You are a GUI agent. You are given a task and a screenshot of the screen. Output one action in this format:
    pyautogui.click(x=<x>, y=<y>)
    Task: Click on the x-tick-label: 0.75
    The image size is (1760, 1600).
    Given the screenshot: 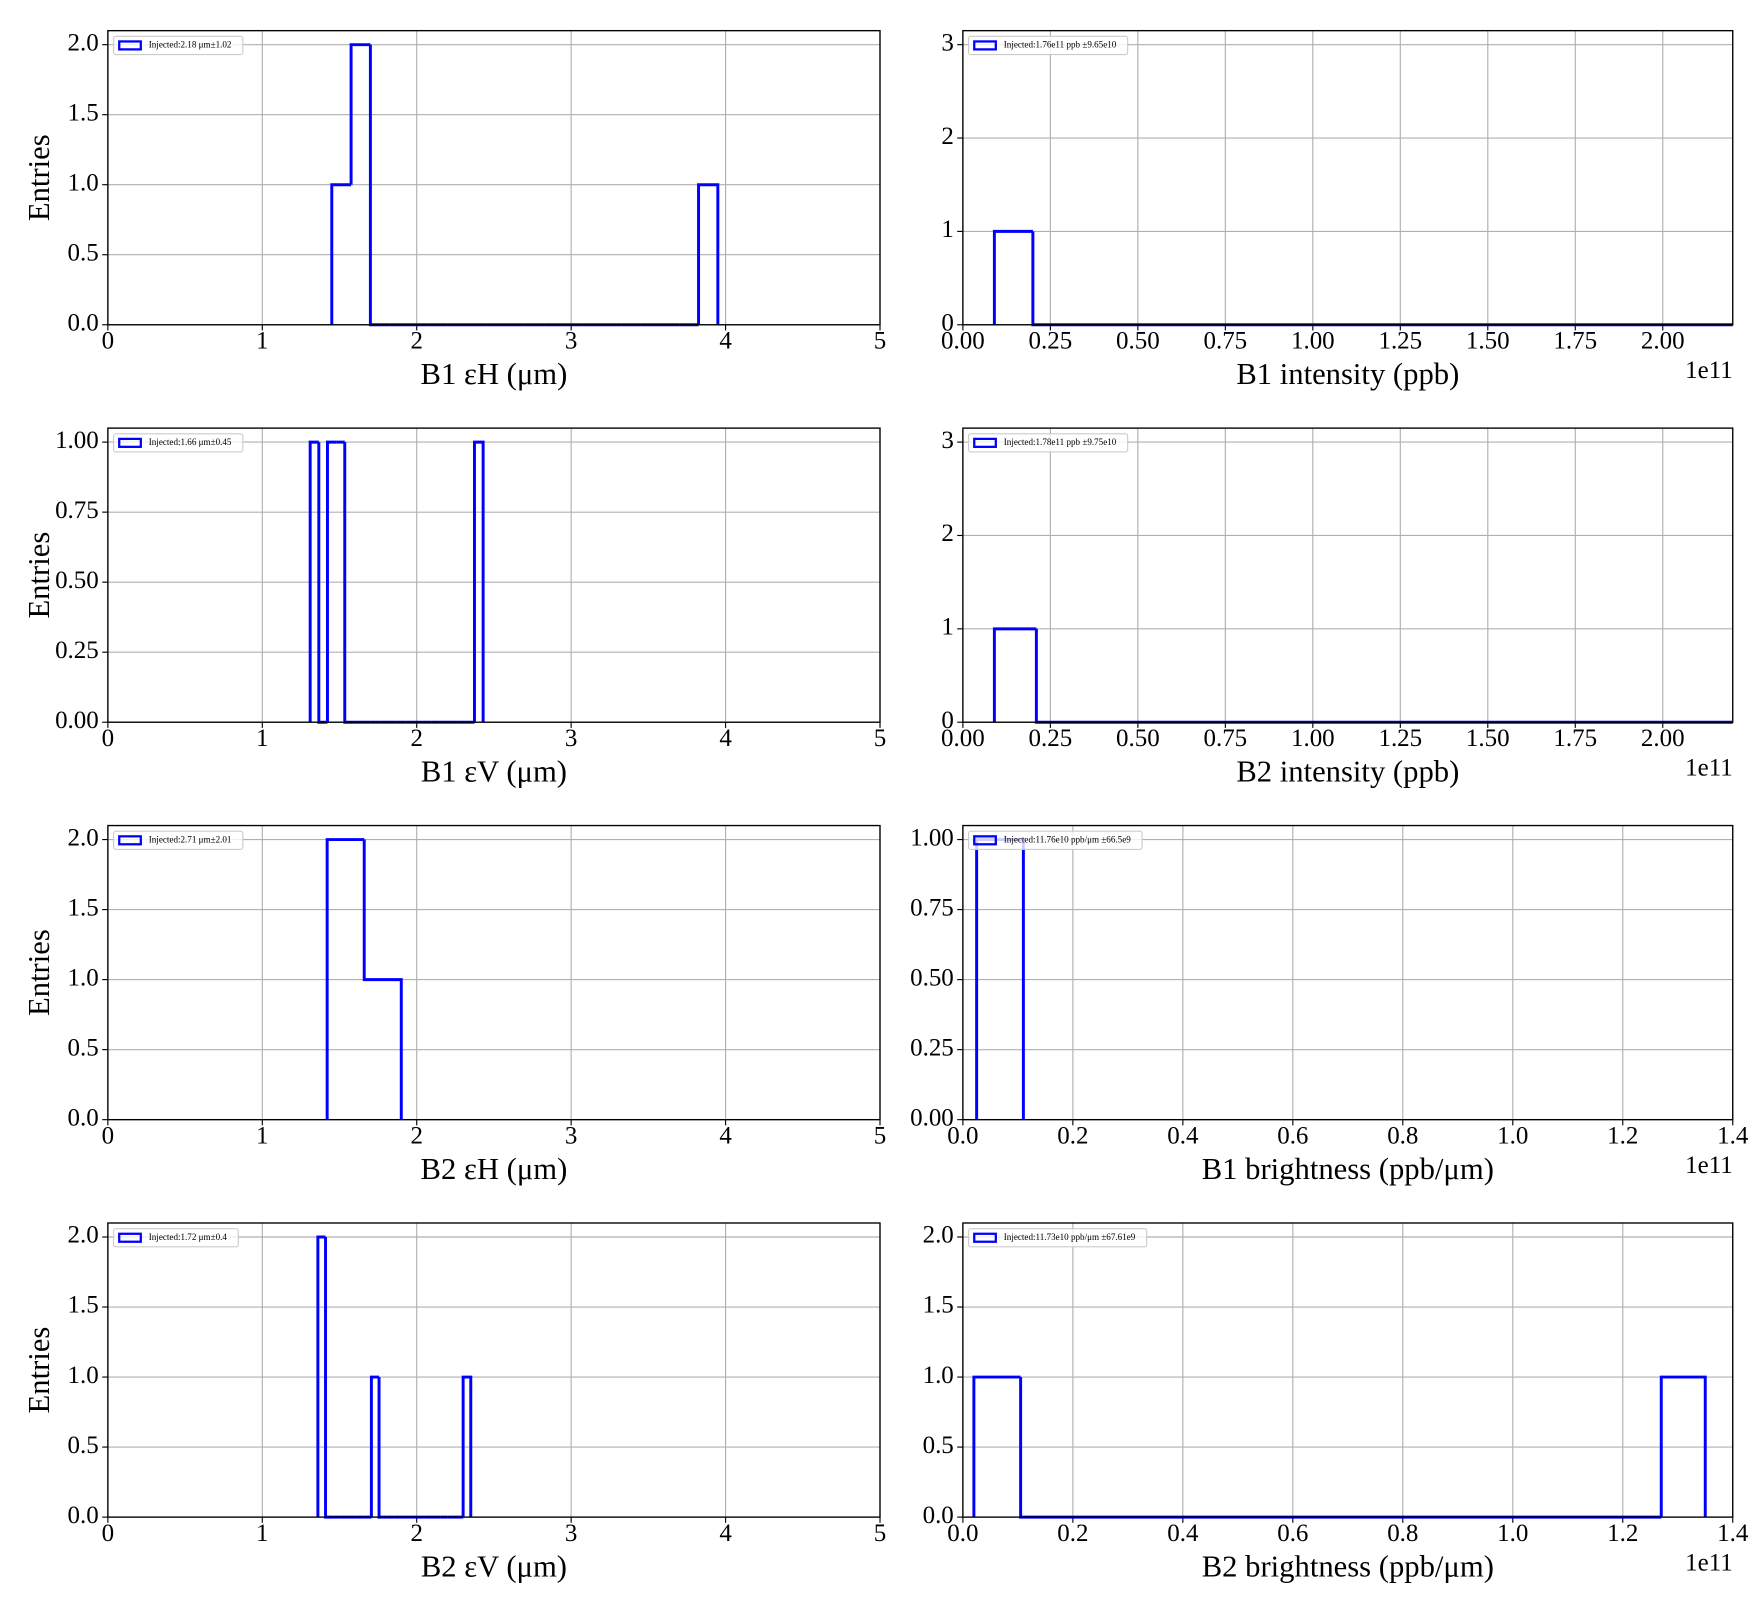 What is the action you would take?
    pyautogui.click(x=1225, y=341)
    